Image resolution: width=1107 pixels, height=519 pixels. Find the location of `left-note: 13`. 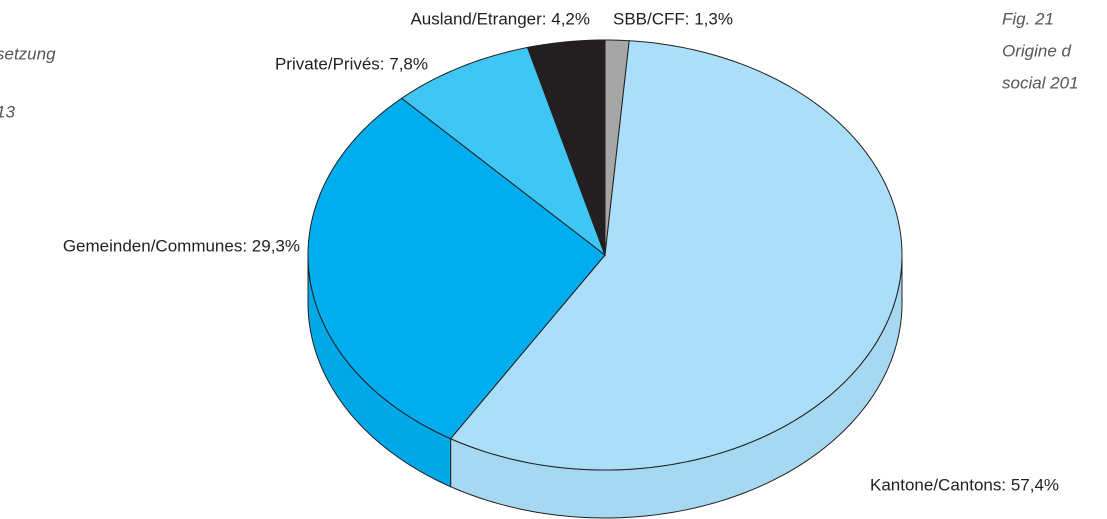

left-note: 13 is located at coordinates (7, 111).